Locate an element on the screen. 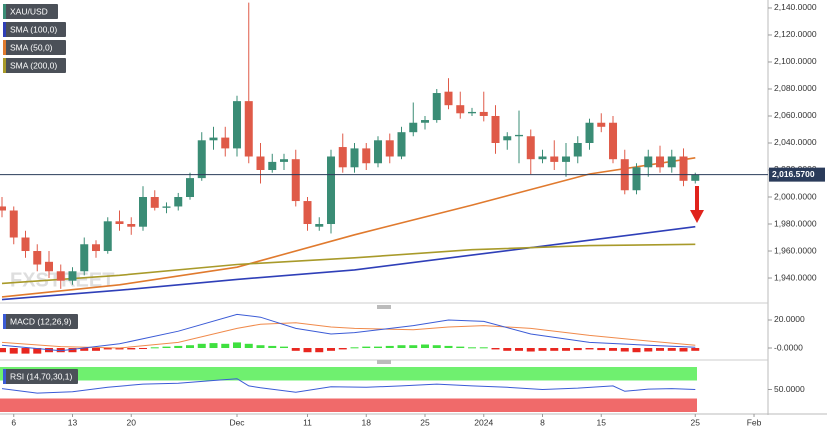  x-tick-label: 15 is located at coordinates (602, 422).